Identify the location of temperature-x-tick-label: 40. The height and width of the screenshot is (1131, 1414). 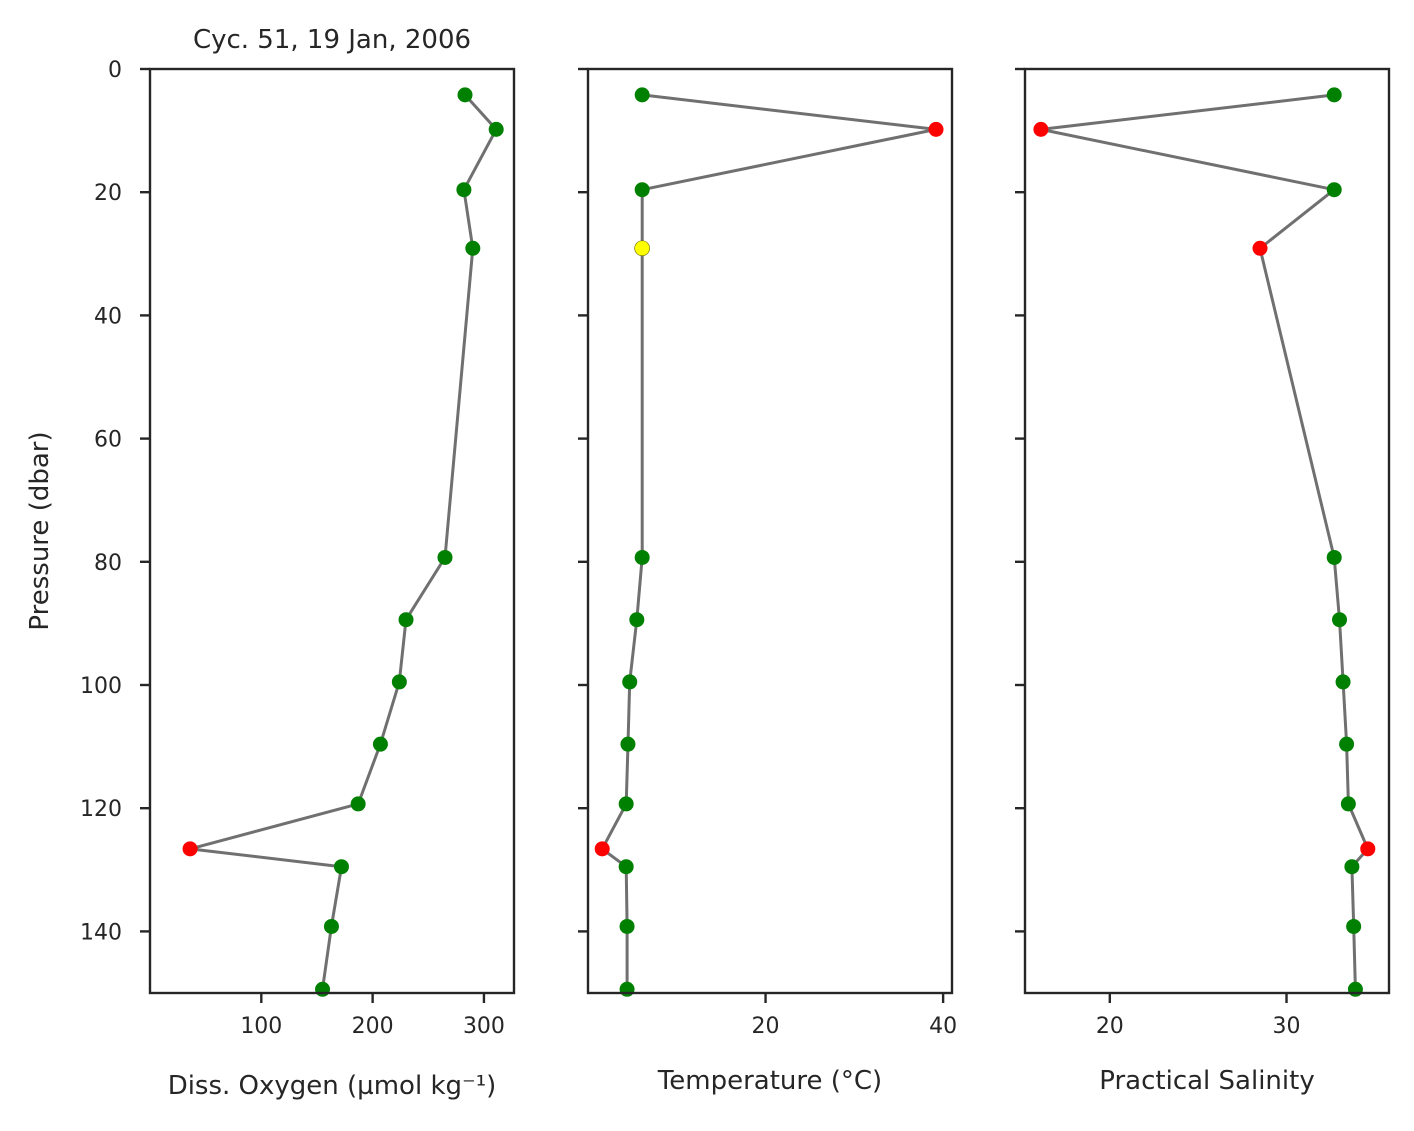
(943, 1026).